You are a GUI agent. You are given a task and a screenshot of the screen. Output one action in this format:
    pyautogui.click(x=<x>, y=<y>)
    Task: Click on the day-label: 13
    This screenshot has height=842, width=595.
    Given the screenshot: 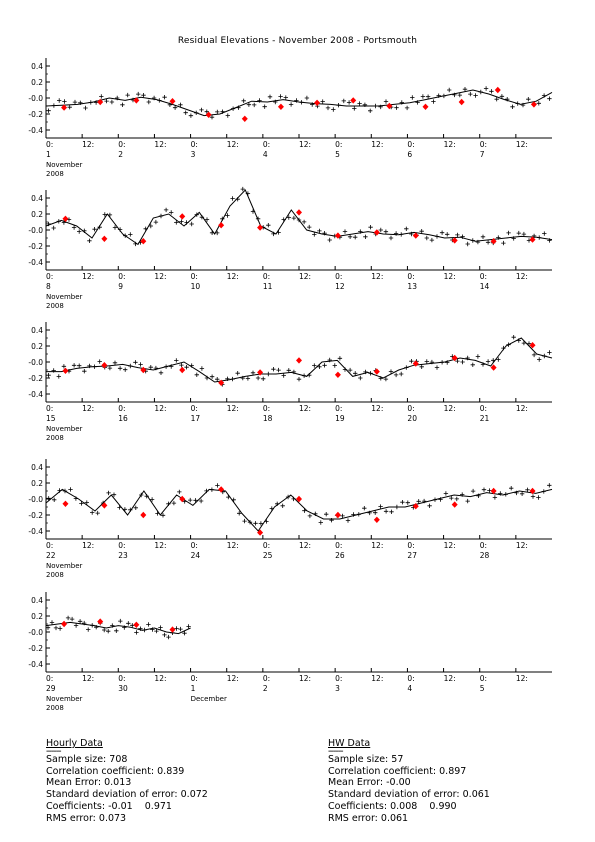 What is the action you would take?
    pyautogui.click(x=412, y=286)
    